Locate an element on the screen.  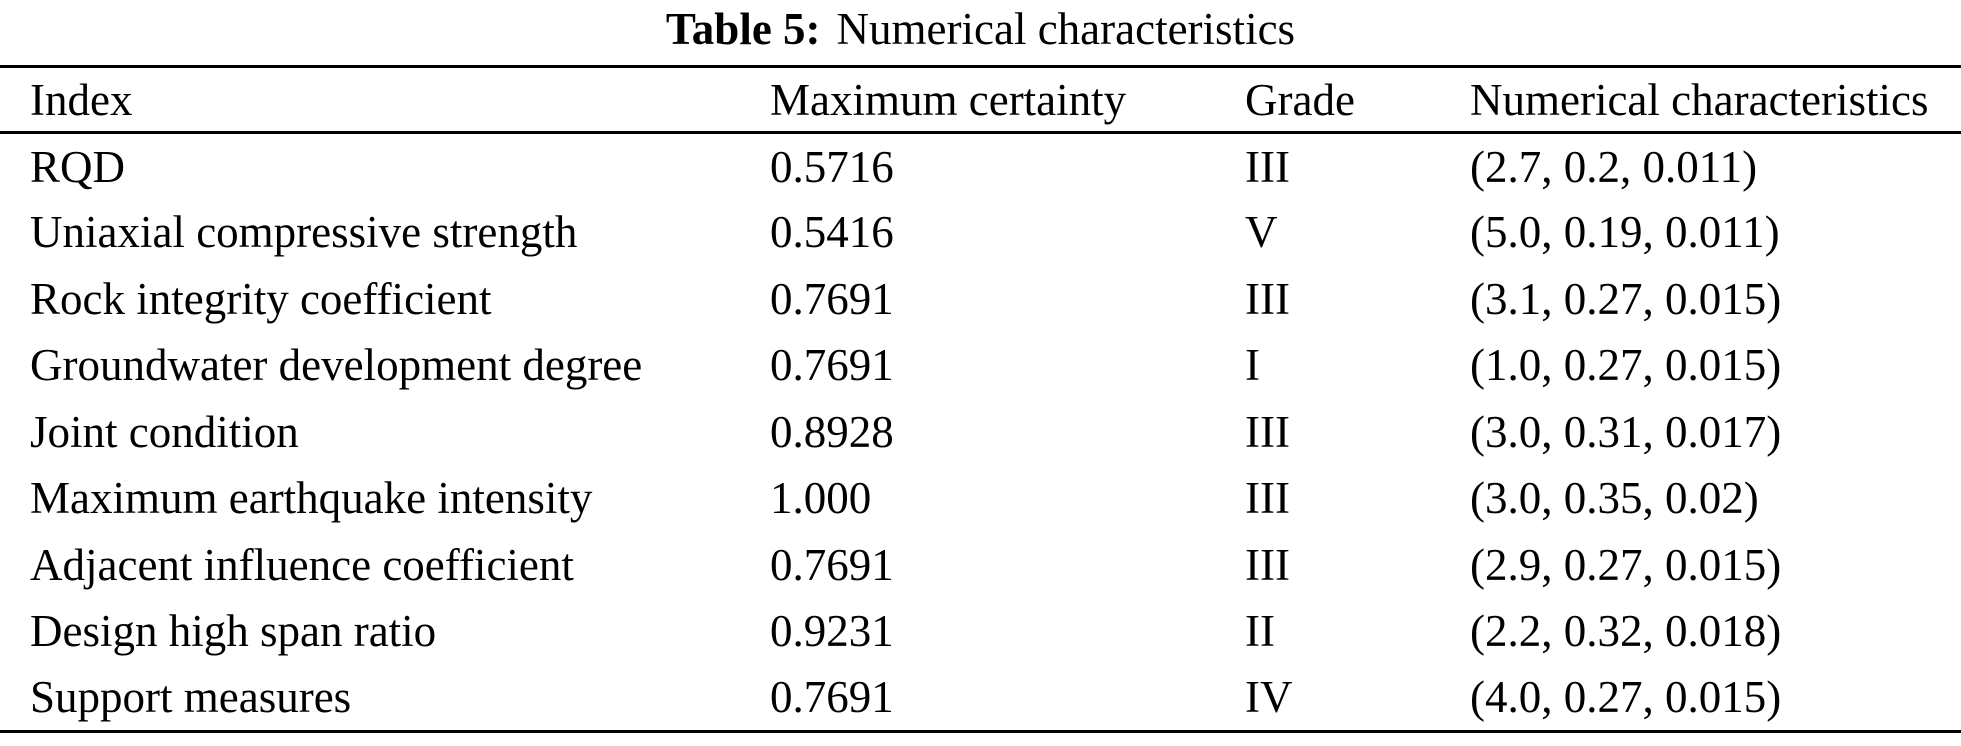
cell-index: Design high span ratio is located at coordinates (233, 631).